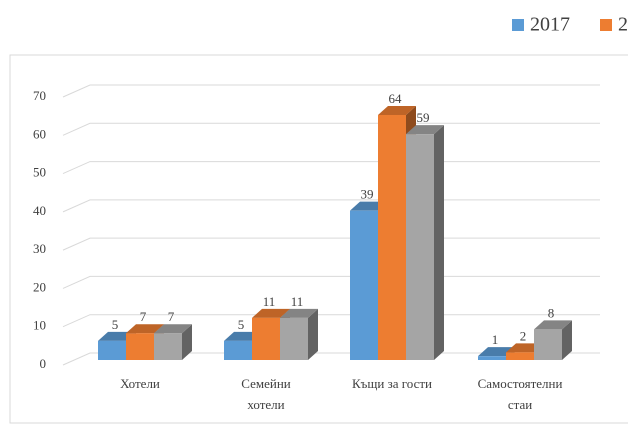 This screenshot has width=628, height=428. I want to click on x-tick-label: Самостоятелни стаи, so click(520, 394).